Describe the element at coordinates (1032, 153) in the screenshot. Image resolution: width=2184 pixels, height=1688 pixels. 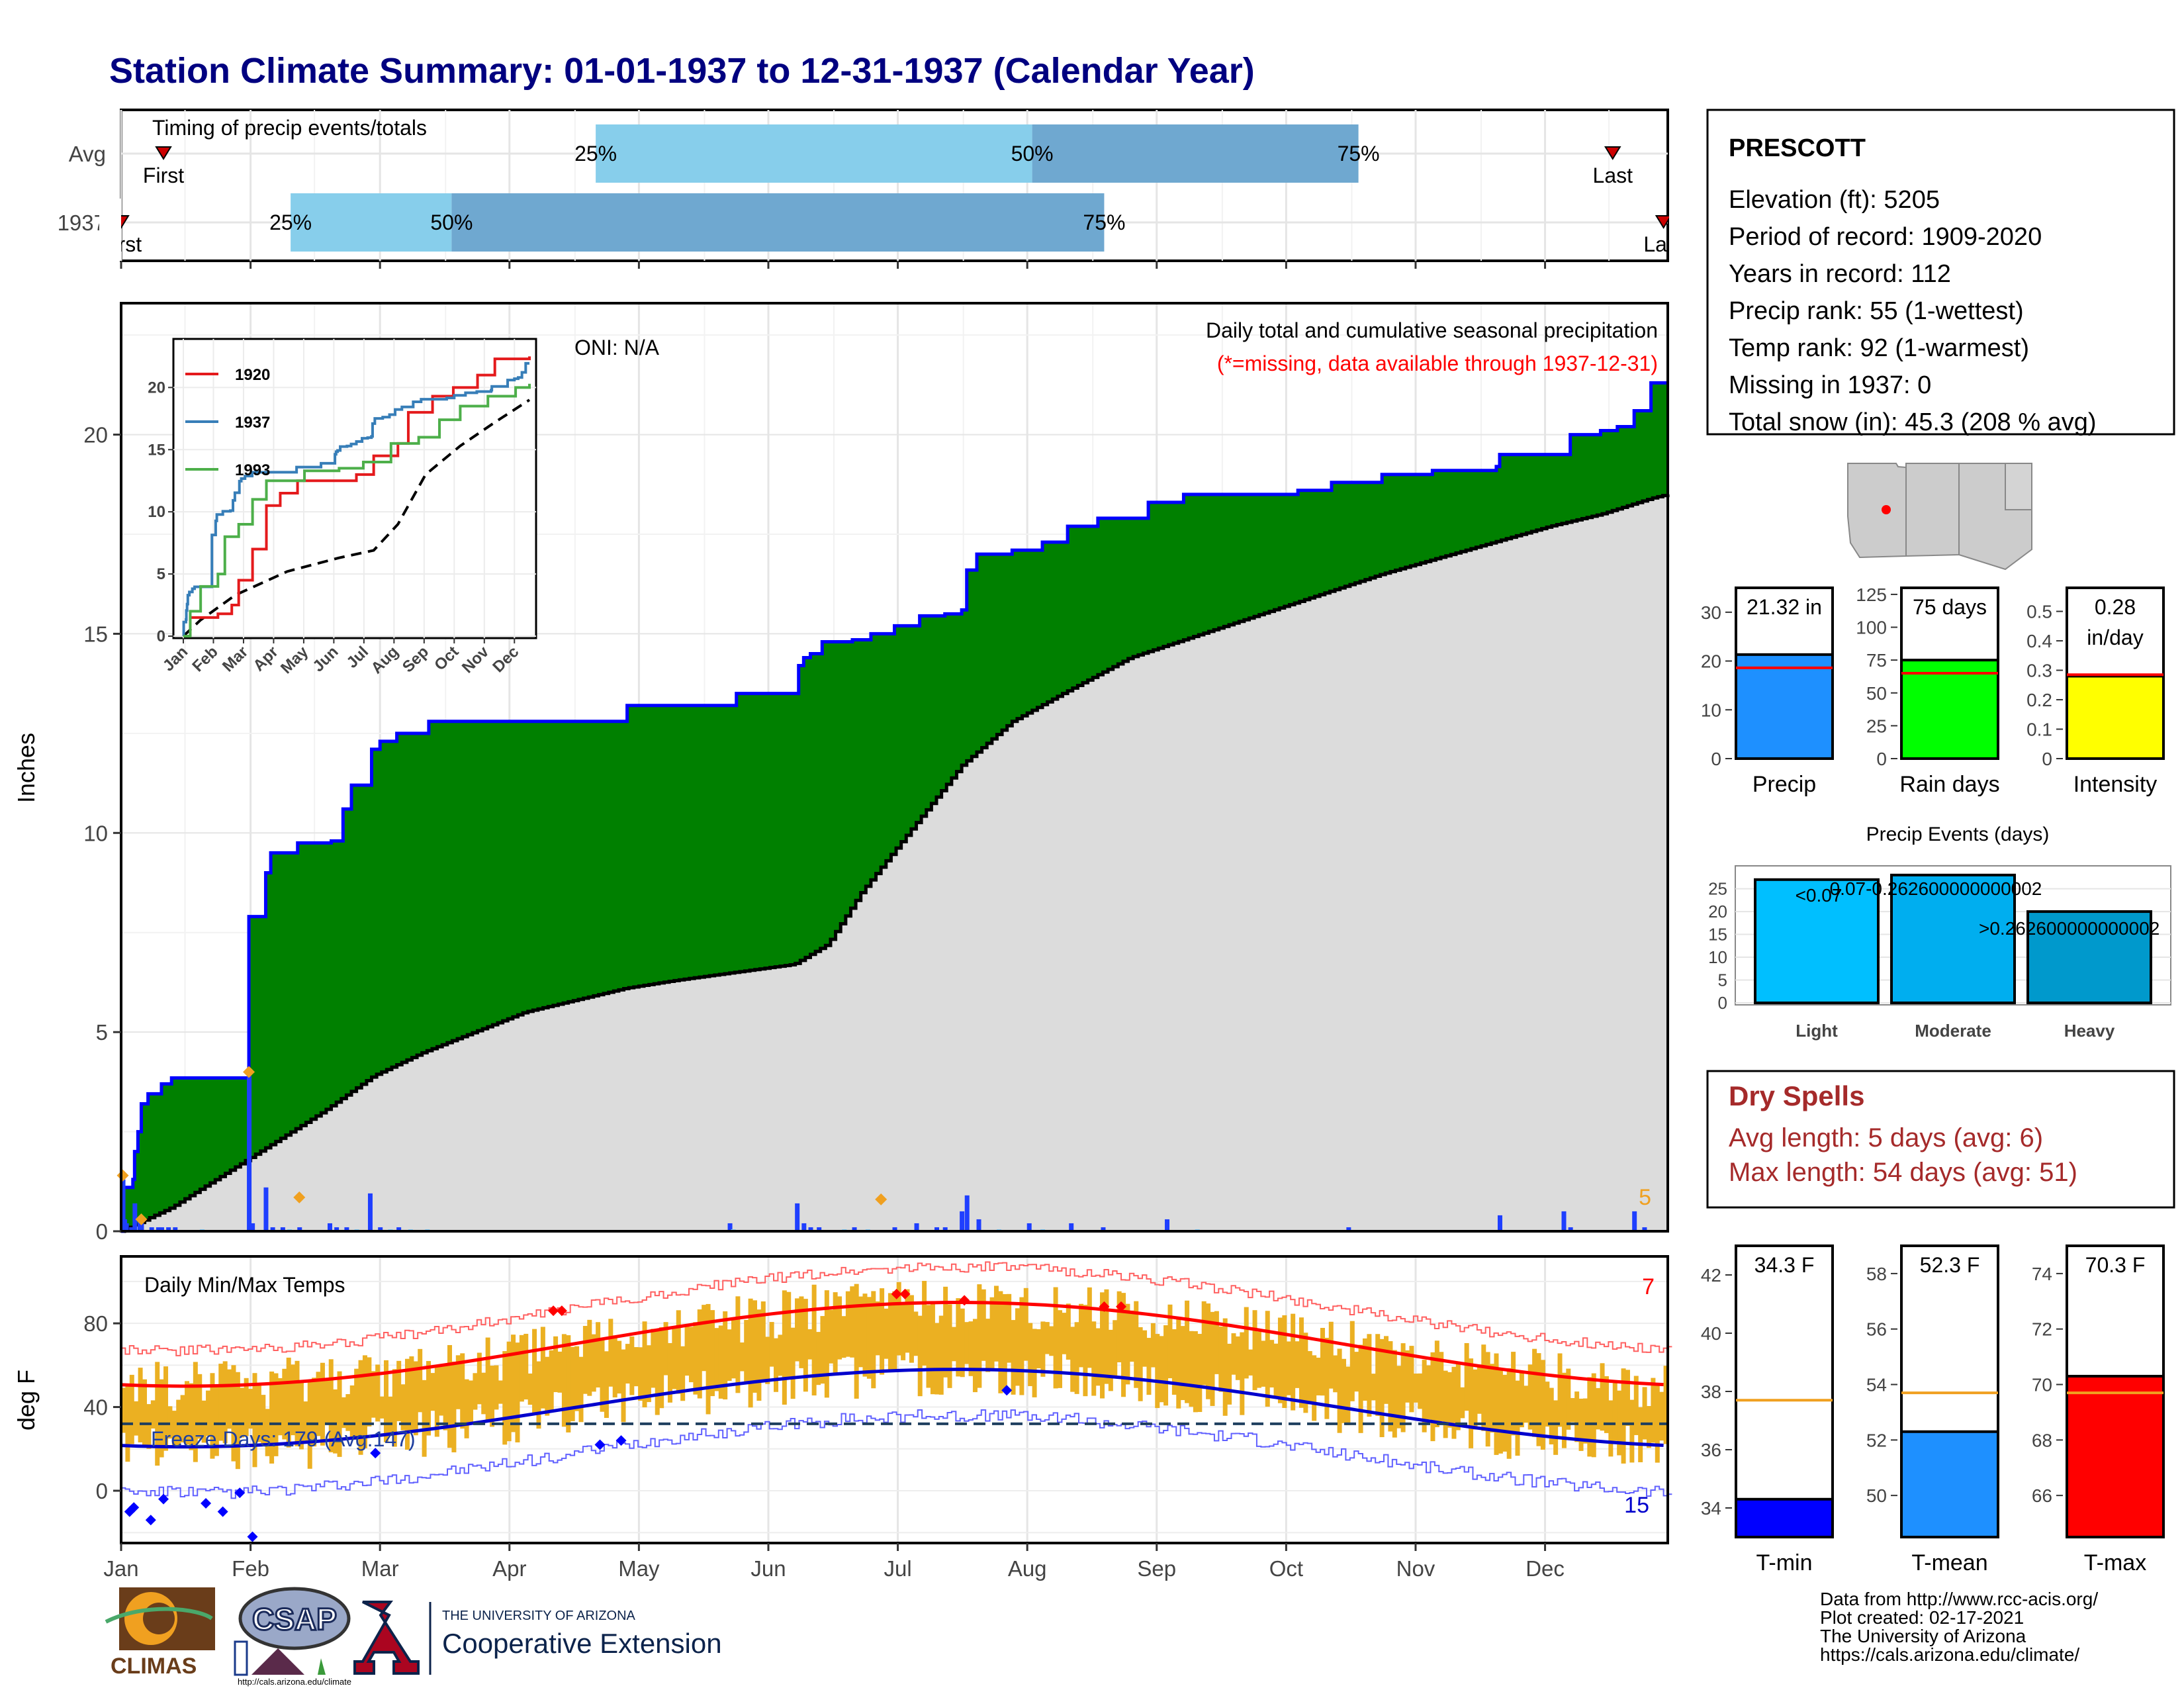
I see `timing-p50-label-avg: 50%` at that location.